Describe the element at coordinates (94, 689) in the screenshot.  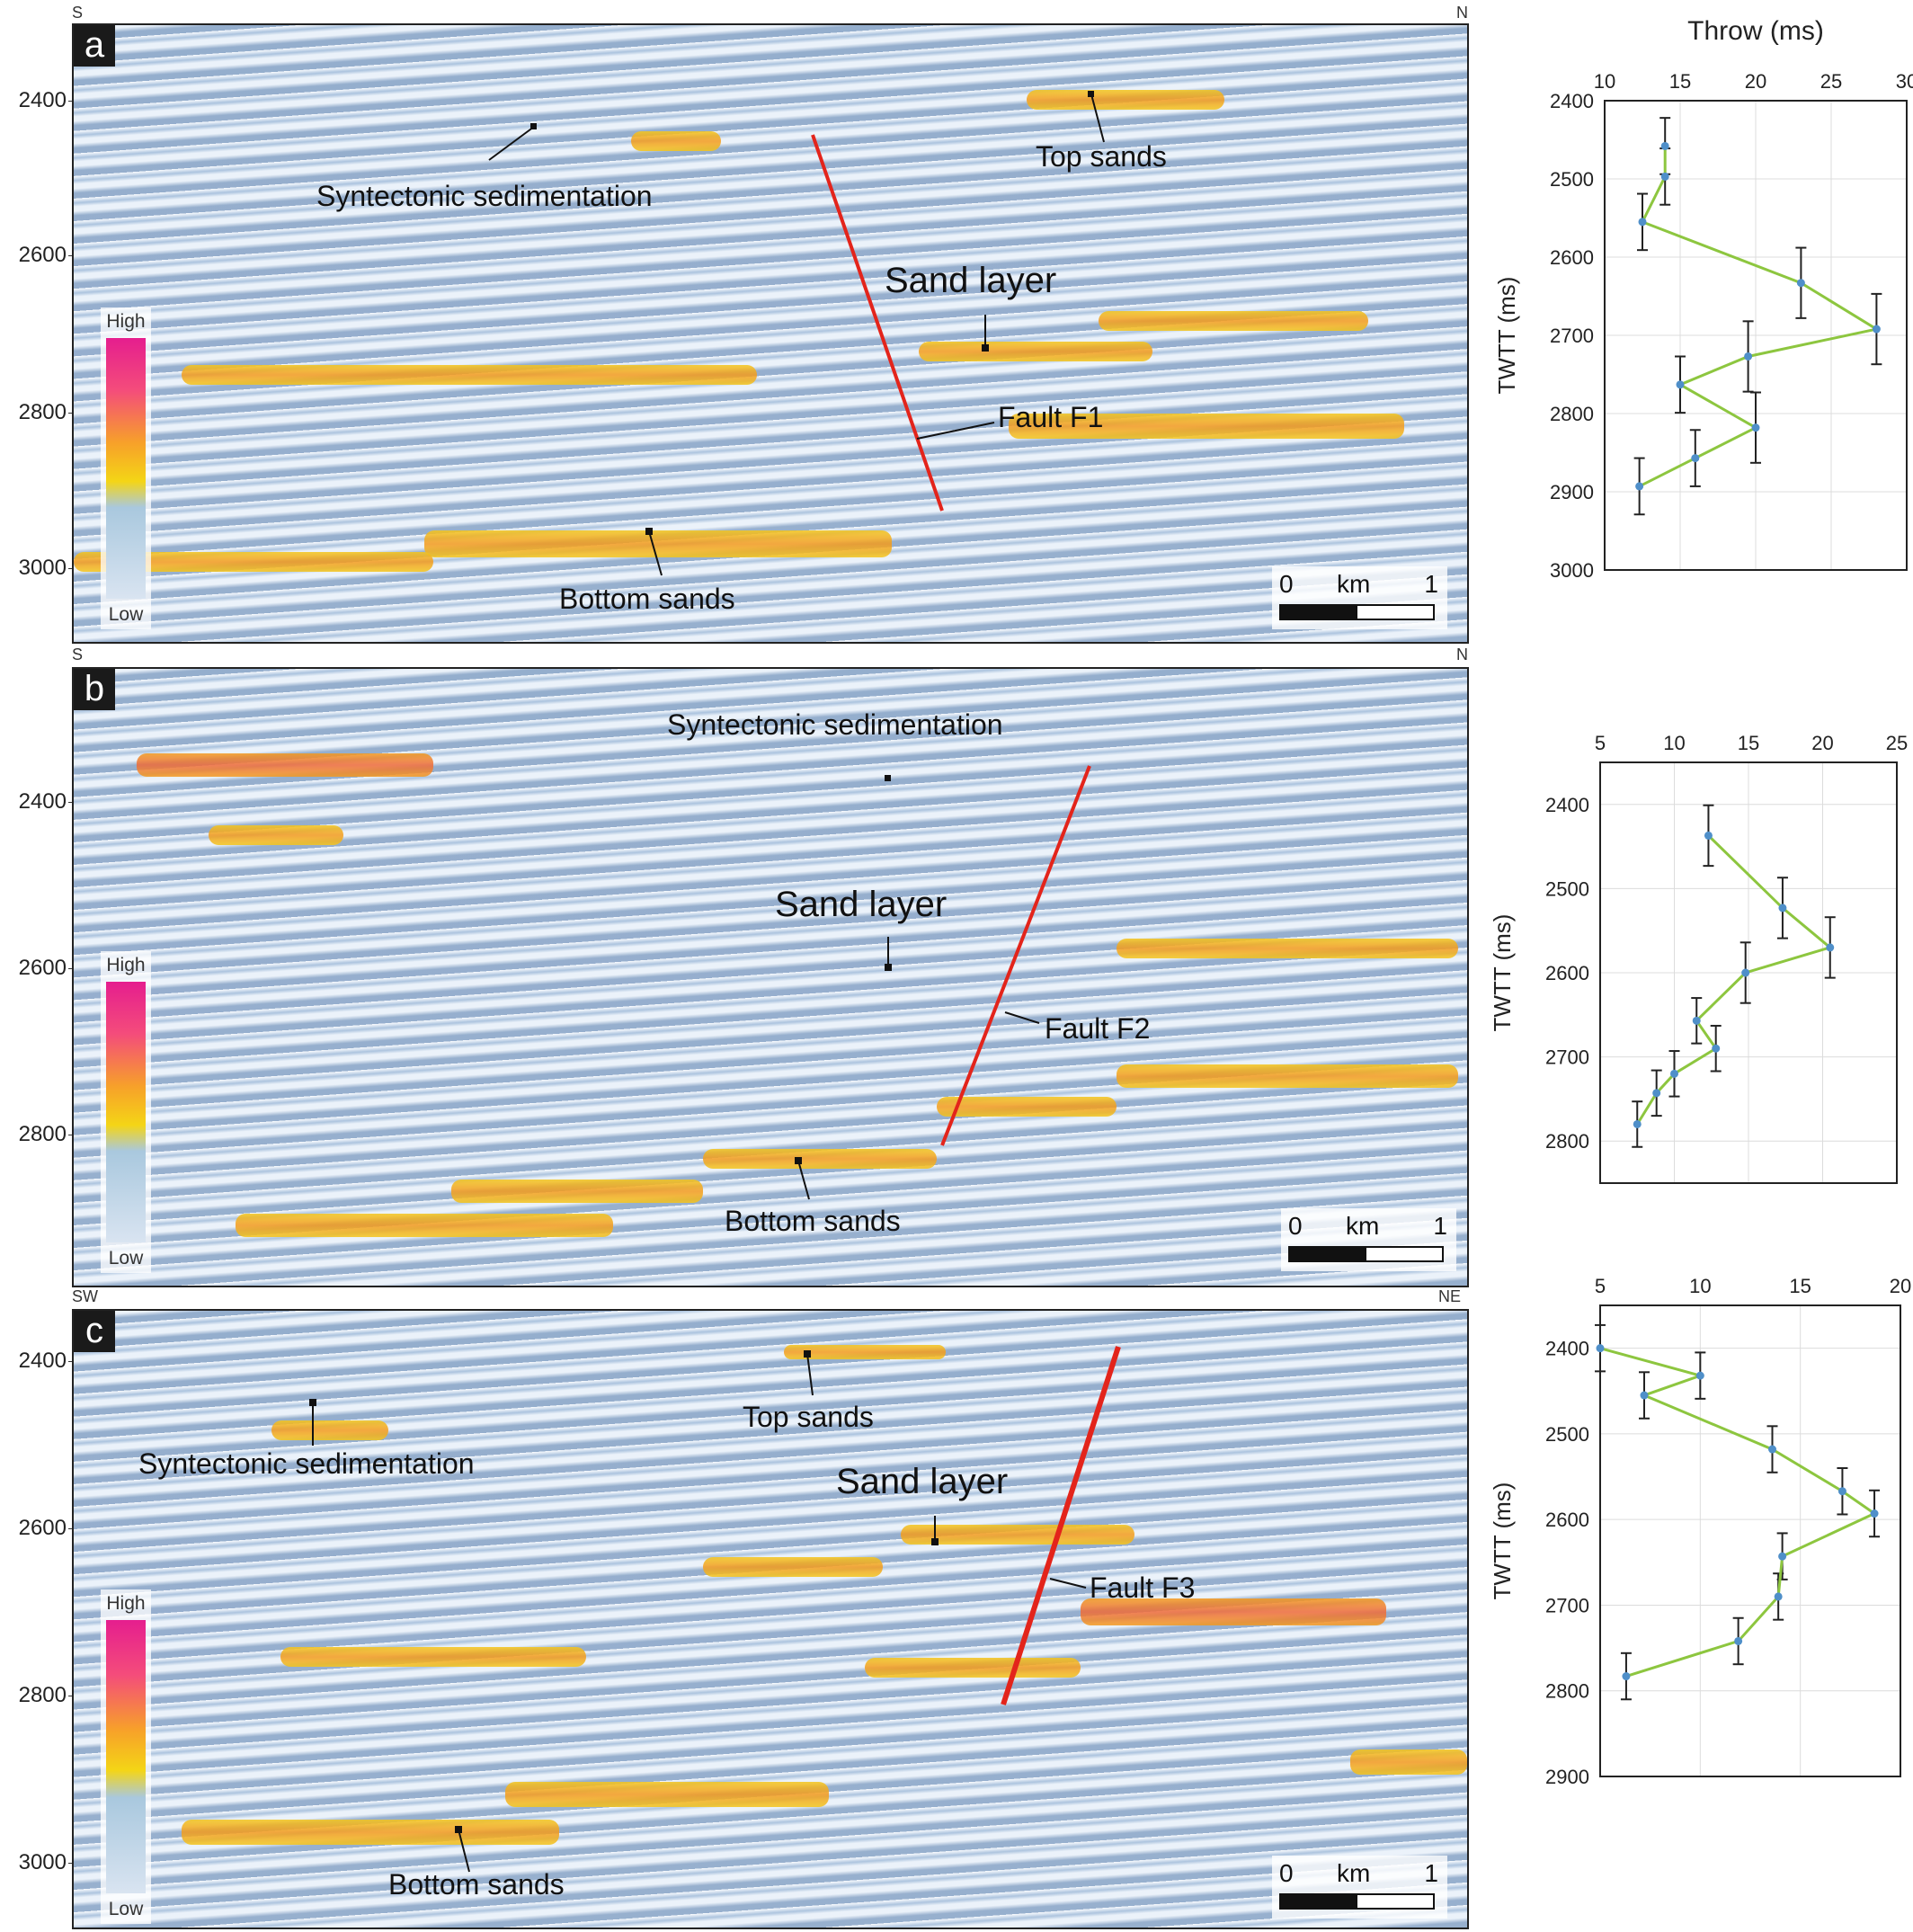
I see `panel-letter: b` at that location.